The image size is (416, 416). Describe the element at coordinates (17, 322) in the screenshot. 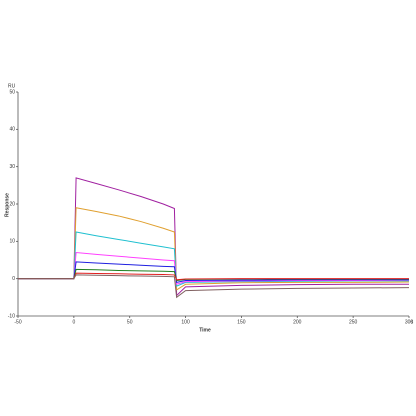

I see `x-tick-label: -50` at that location.